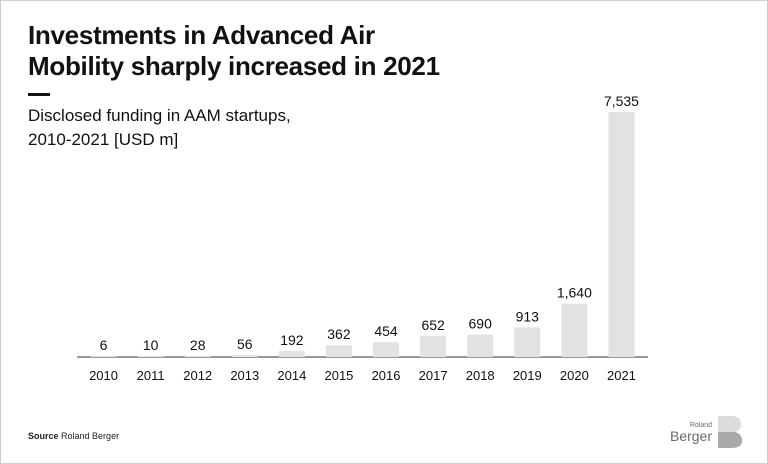 The height and width of the screenshot is (464, 768). What do you see at coordinates (338, 375) in the screenshot?
I see `x-tick-label-2015: 2015` at bounding box center [338, 375].